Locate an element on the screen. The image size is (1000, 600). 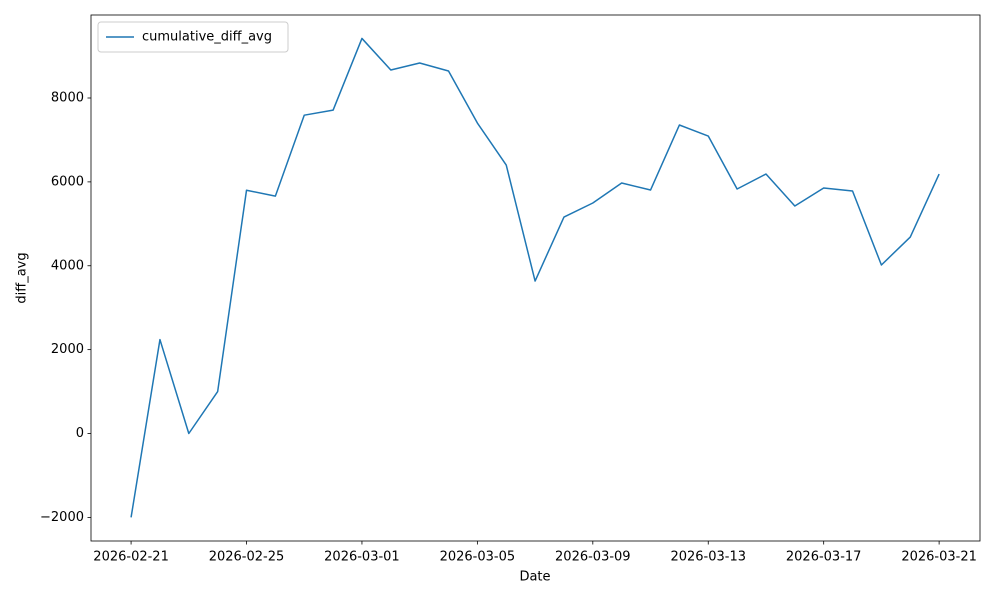
x-axis-label: Date is located at coordinates (534, 577).